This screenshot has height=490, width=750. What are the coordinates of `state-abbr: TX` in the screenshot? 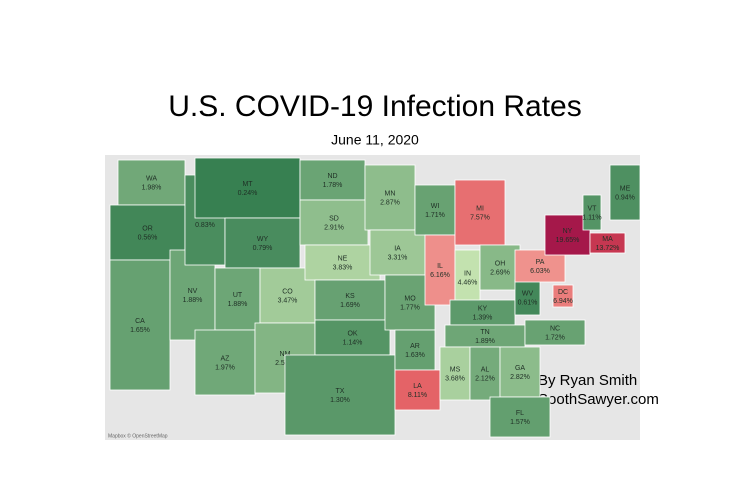 It's located at (340, 391).